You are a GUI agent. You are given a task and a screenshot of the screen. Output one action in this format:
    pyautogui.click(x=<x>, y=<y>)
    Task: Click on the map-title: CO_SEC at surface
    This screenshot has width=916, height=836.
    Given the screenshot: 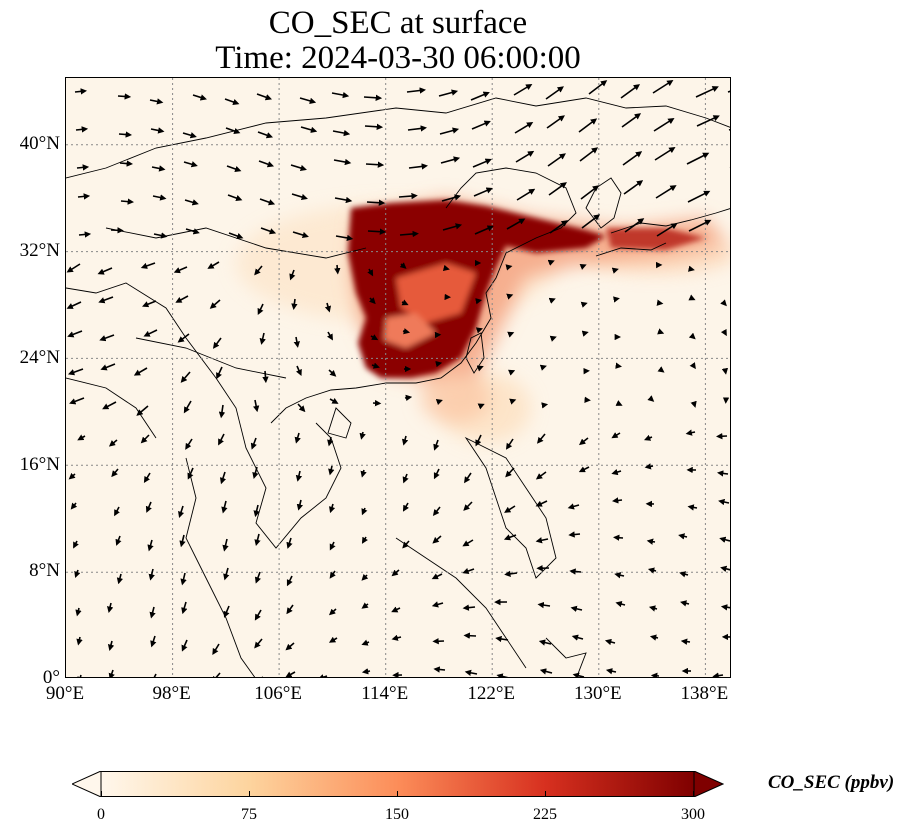 What is the action you would take?
    pyautogui.click(x=398, y=23)
    